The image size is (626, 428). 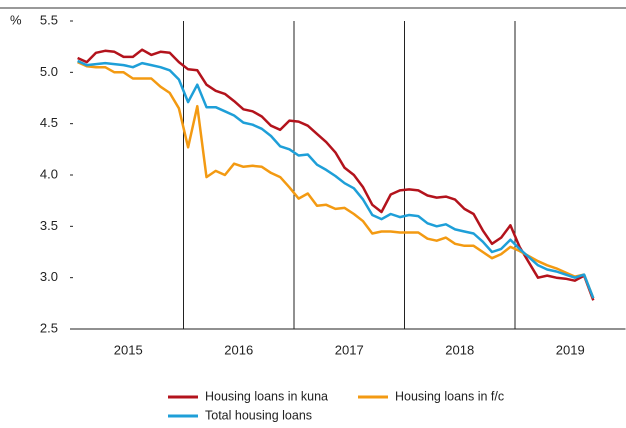 I want to click on y-tick-label: 4.0, so click(x=49, y=173).